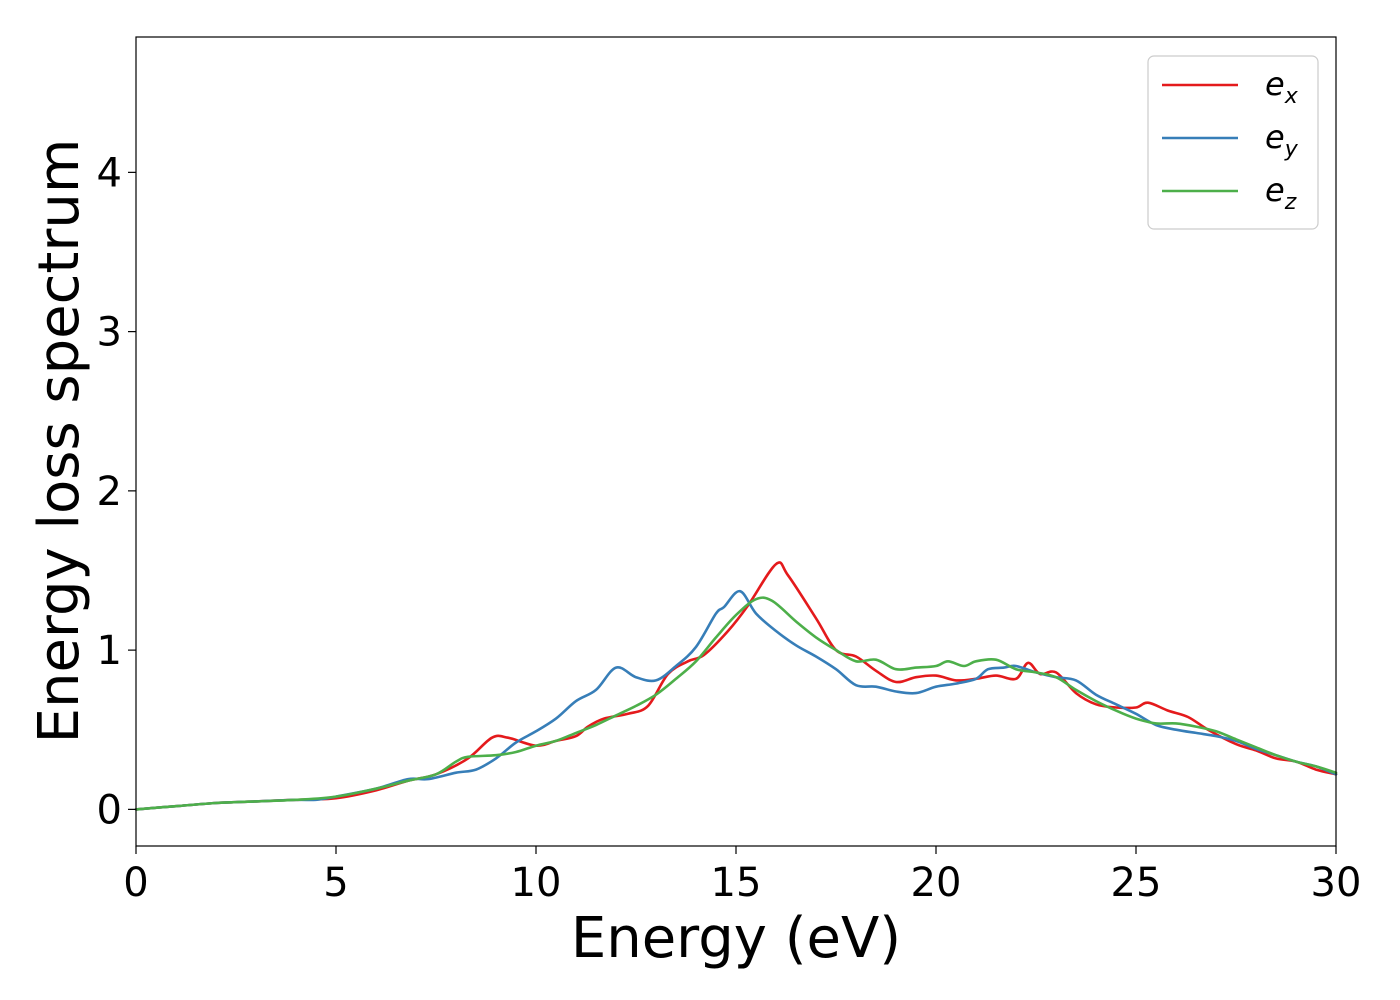 The image size is (1400, 1000). I want to click on legend-label-ey: ey, so click(1282, 140).